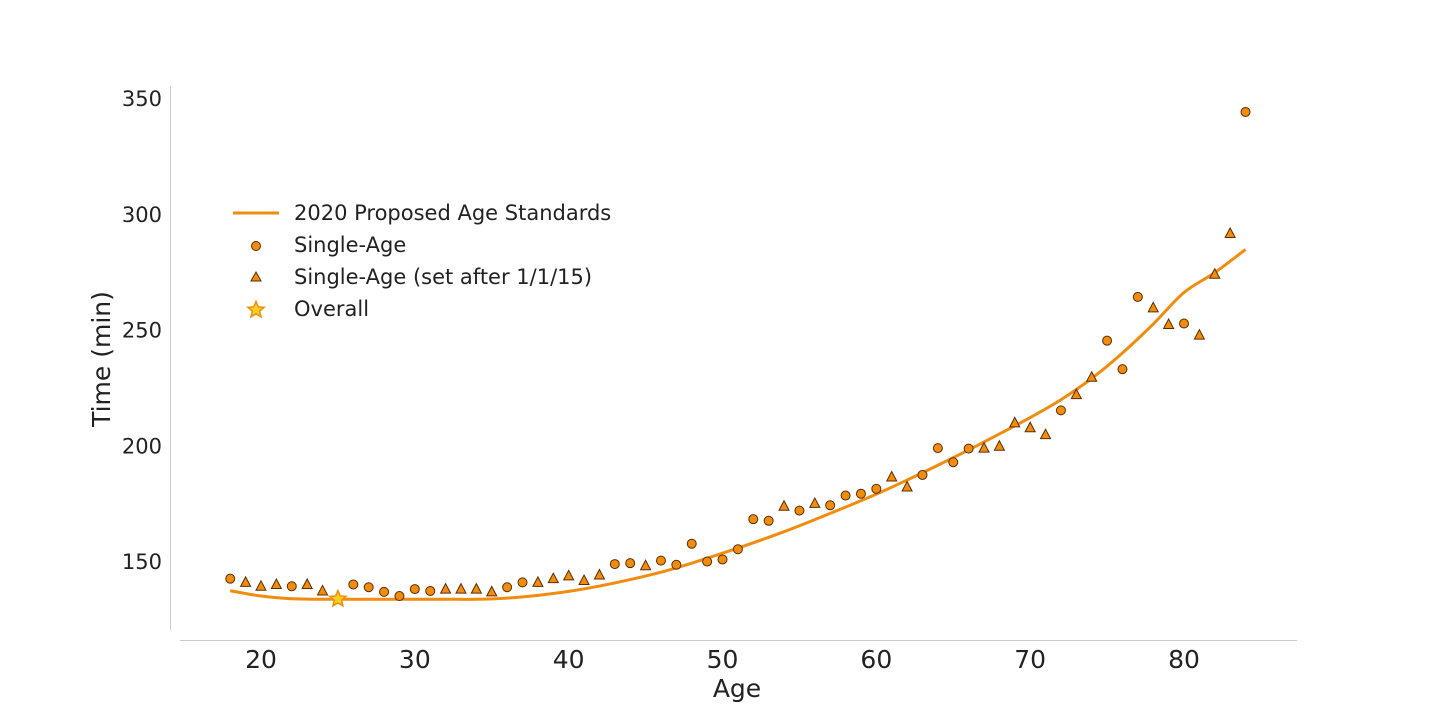  What do you see at coordinates (261, 659) in the screenshot?
I see `x-tick-label: 20` at bounding box center [261, 659].